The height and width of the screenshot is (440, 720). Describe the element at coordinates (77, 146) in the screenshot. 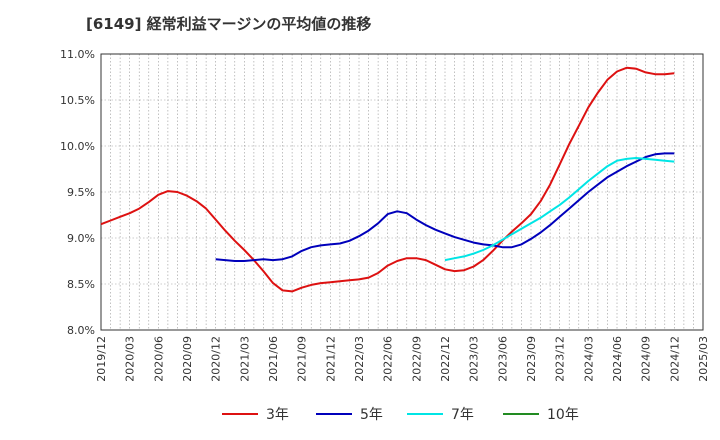

I see `y-tick-label: 10.0%` at that location.